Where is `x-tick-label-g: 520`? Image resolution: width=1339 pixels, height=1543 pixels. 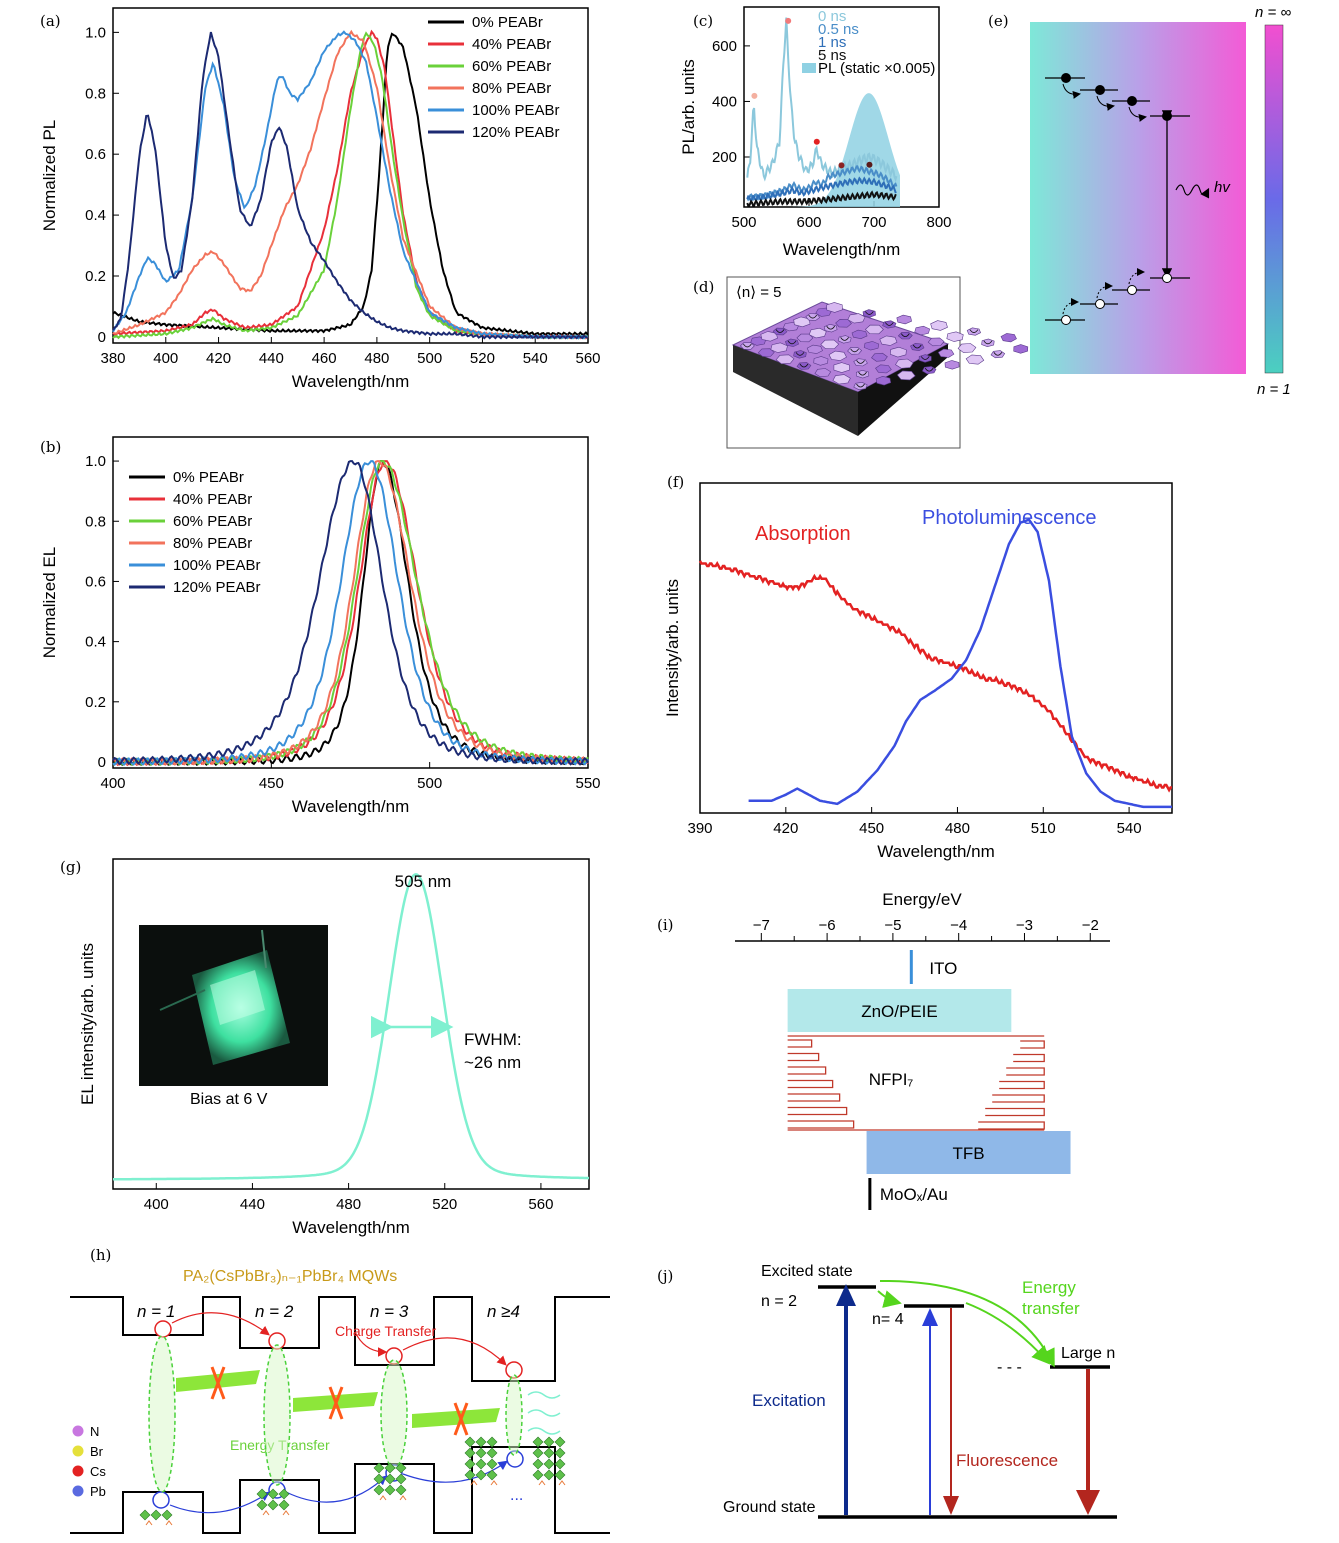
x-tick-label-g: 520 is located at coordinates (444, 1204).